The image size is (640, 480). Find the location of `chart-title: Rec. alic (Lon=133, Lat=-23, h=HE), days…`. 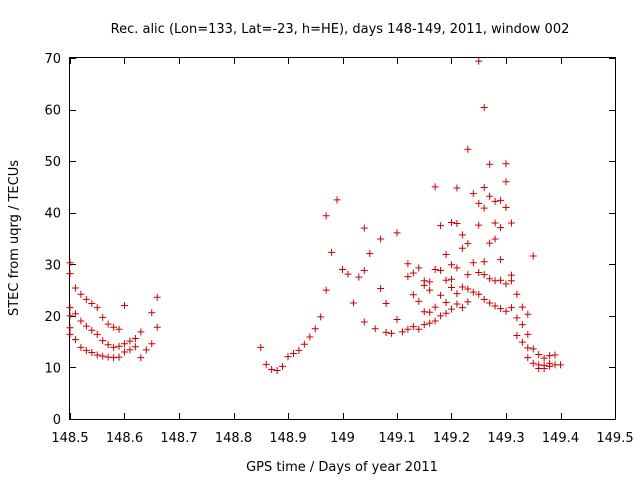

chart-title: Rec. alic (Lon=133, Lat=-23, h=HE), days… is located at coordinates (340, 29).